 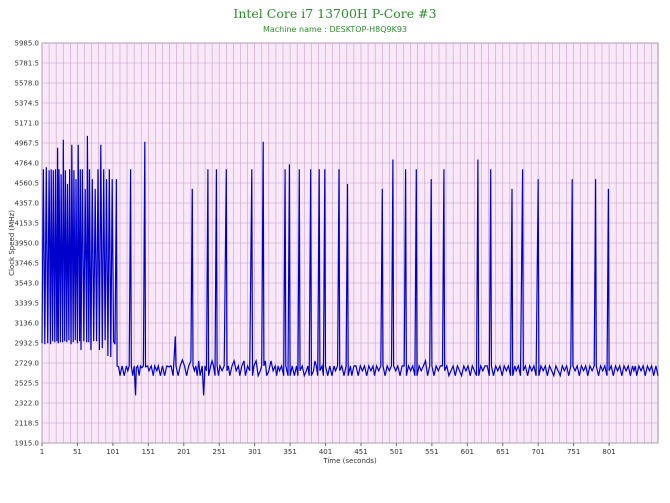 I want to click on x-tick-label: 151, so click(x=148, y=452).